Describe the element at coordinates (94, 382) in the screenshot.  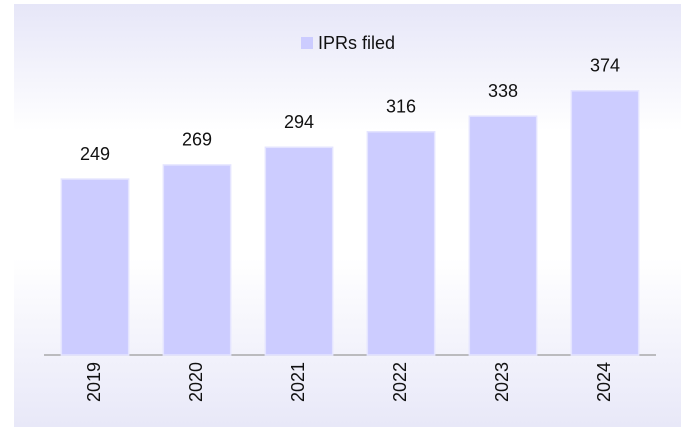
I see `x-tick-label: 2019` at that location.